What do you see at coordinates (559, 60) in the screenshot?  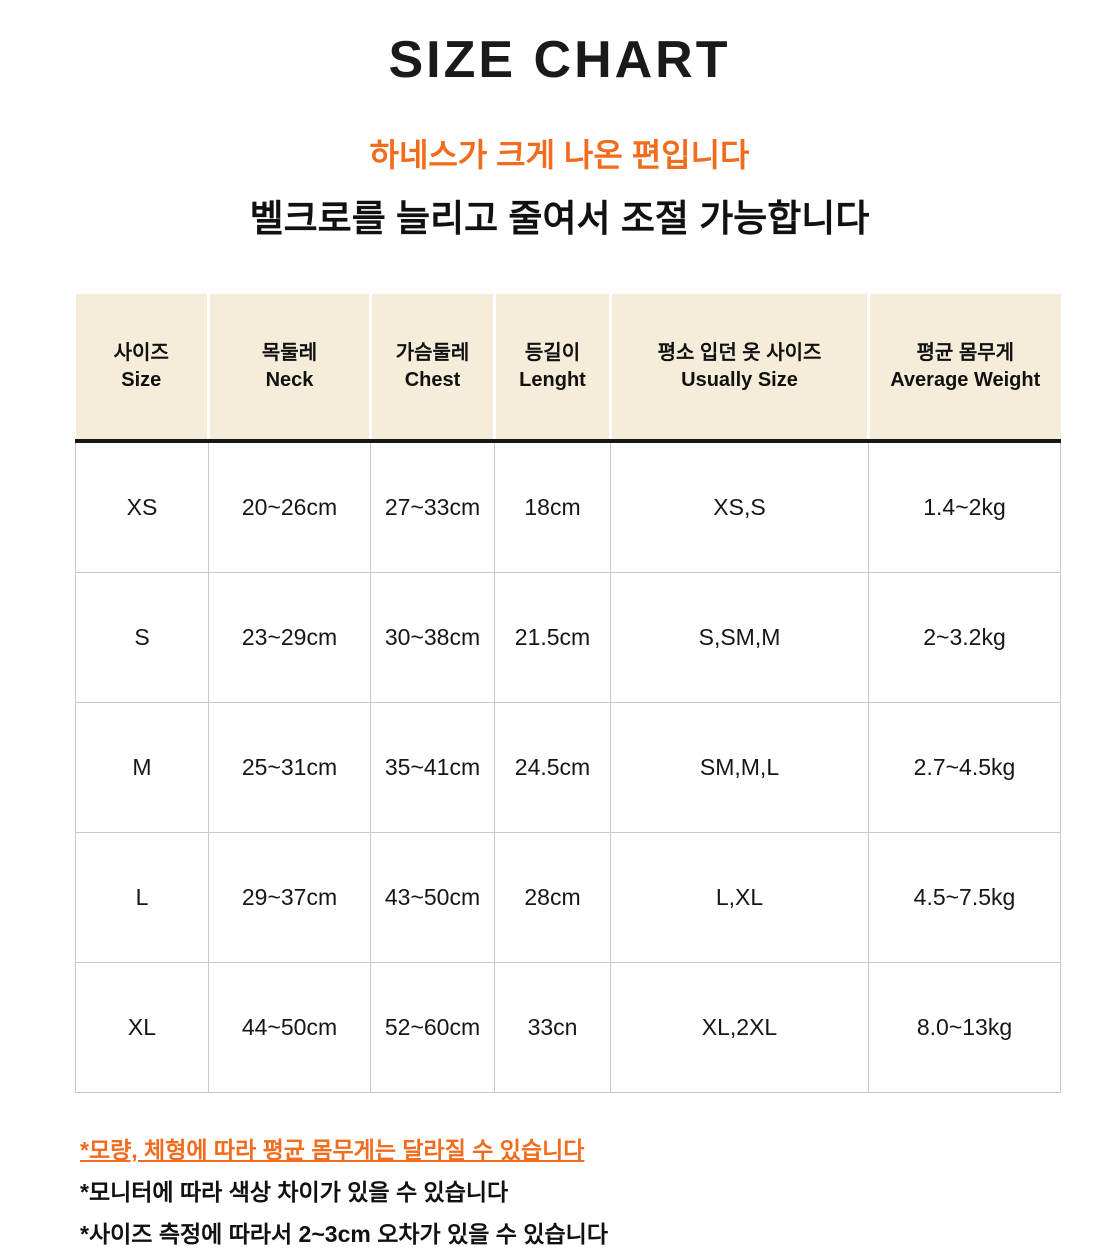 I see `page-title: SIZE CHART` at bounding box center [559, 60].